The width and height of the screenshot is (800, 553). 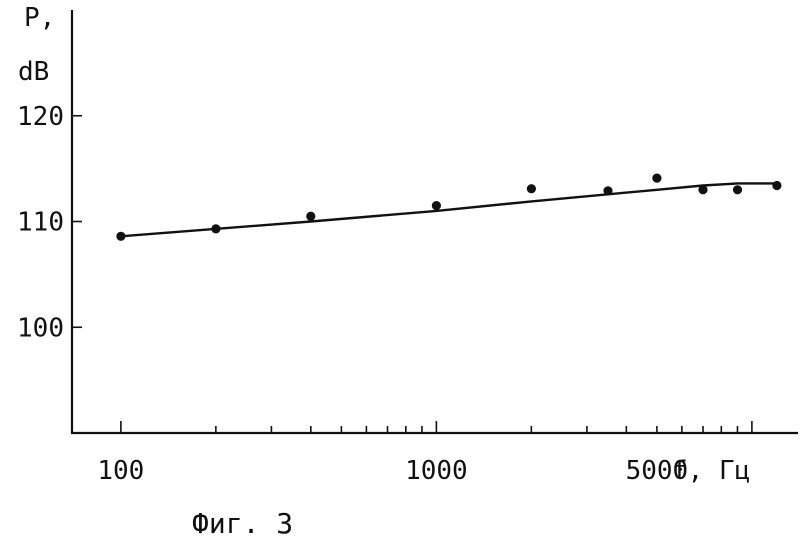 I want to click on series, so click(x=448, y=207).